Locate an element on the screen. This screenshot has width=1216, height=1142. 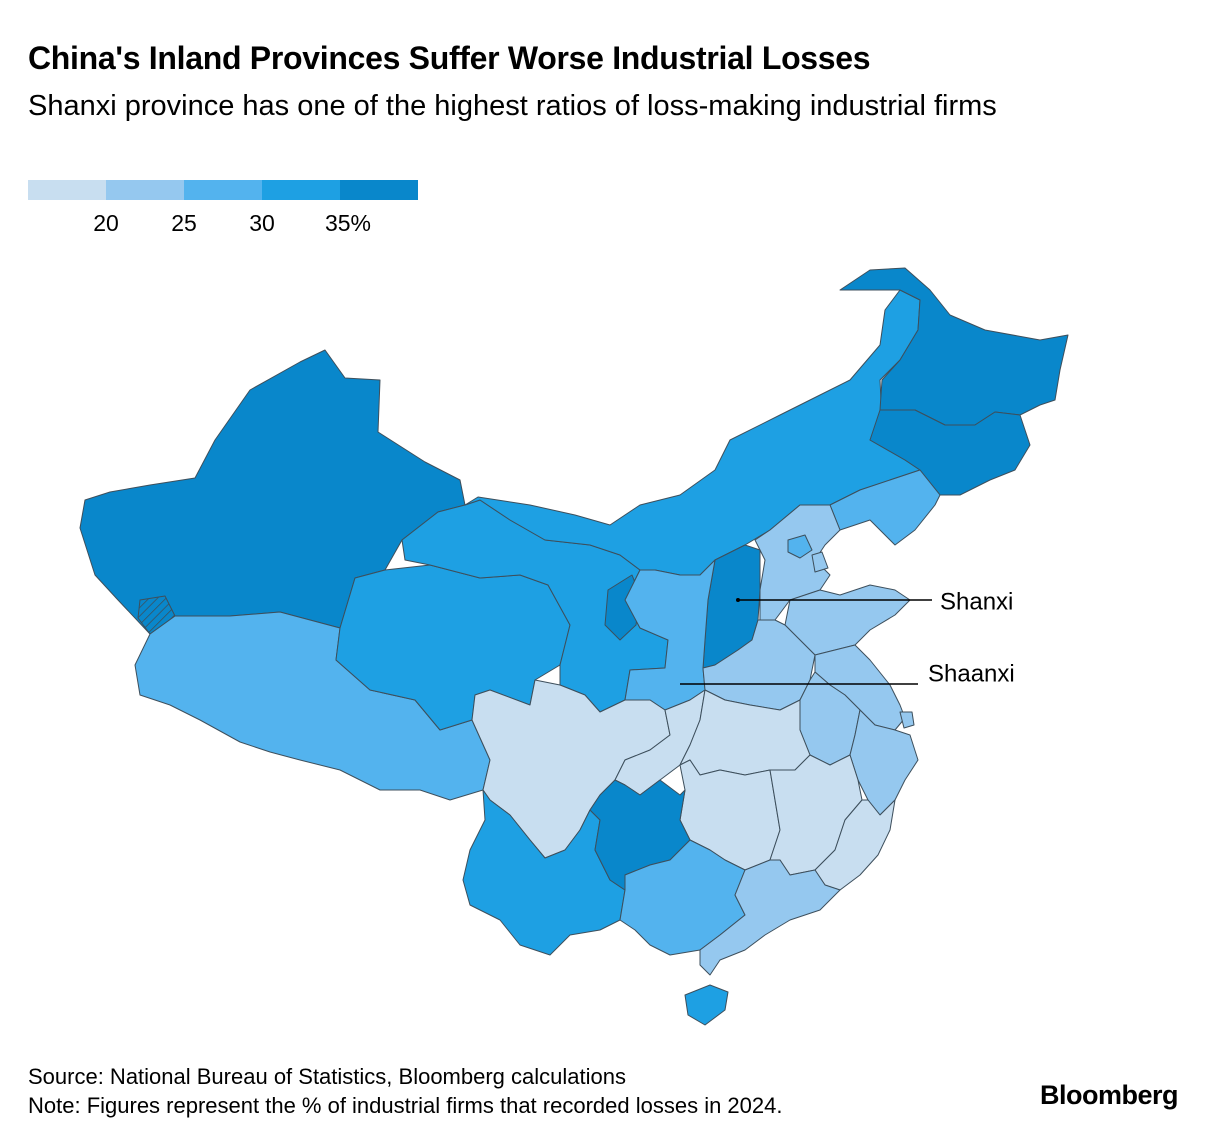
region-guizhou is located at coordinates (640, 835).